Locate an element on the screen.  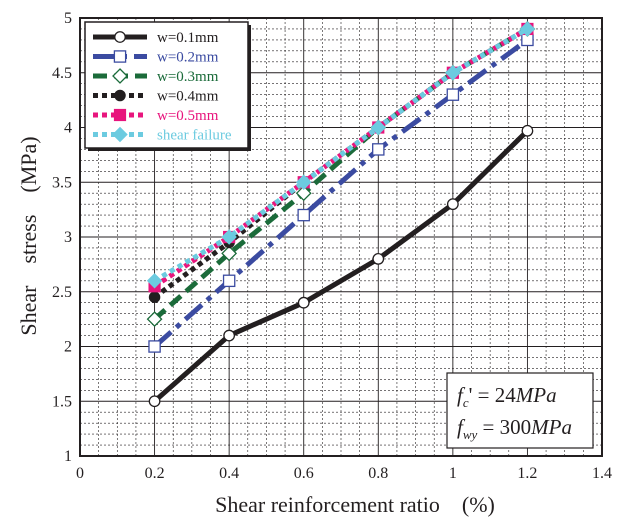
legend-item: w=0.4mm is located at coordinates (156, 97).